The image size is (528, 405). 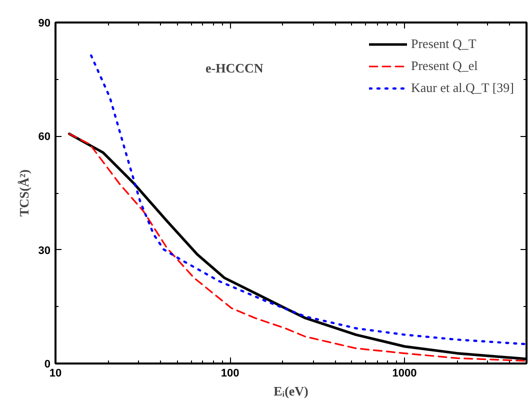 I want to click on x-tick-label: 10, so click(x=55, y=374).